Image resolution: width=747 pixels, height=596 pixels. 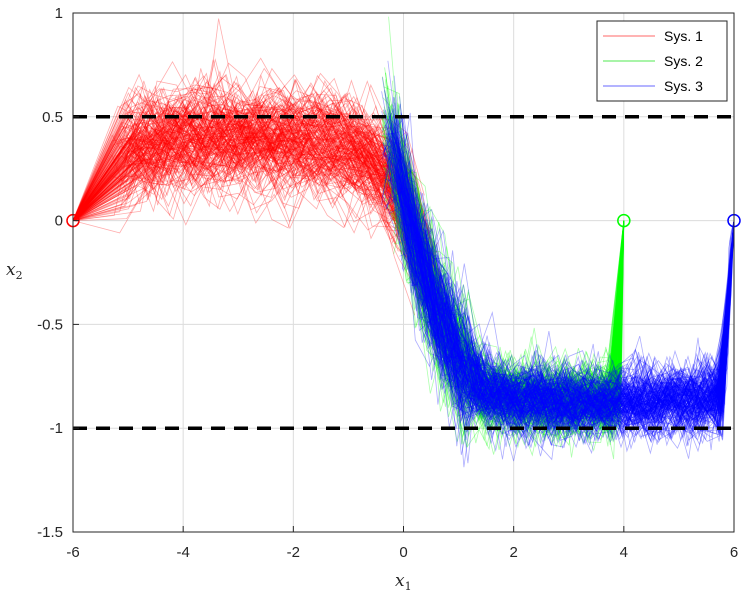 What do you see at coordinates (56, 428) in the screenshot?
I see `y-tick-label: -1` at bounding box center [56, 428].